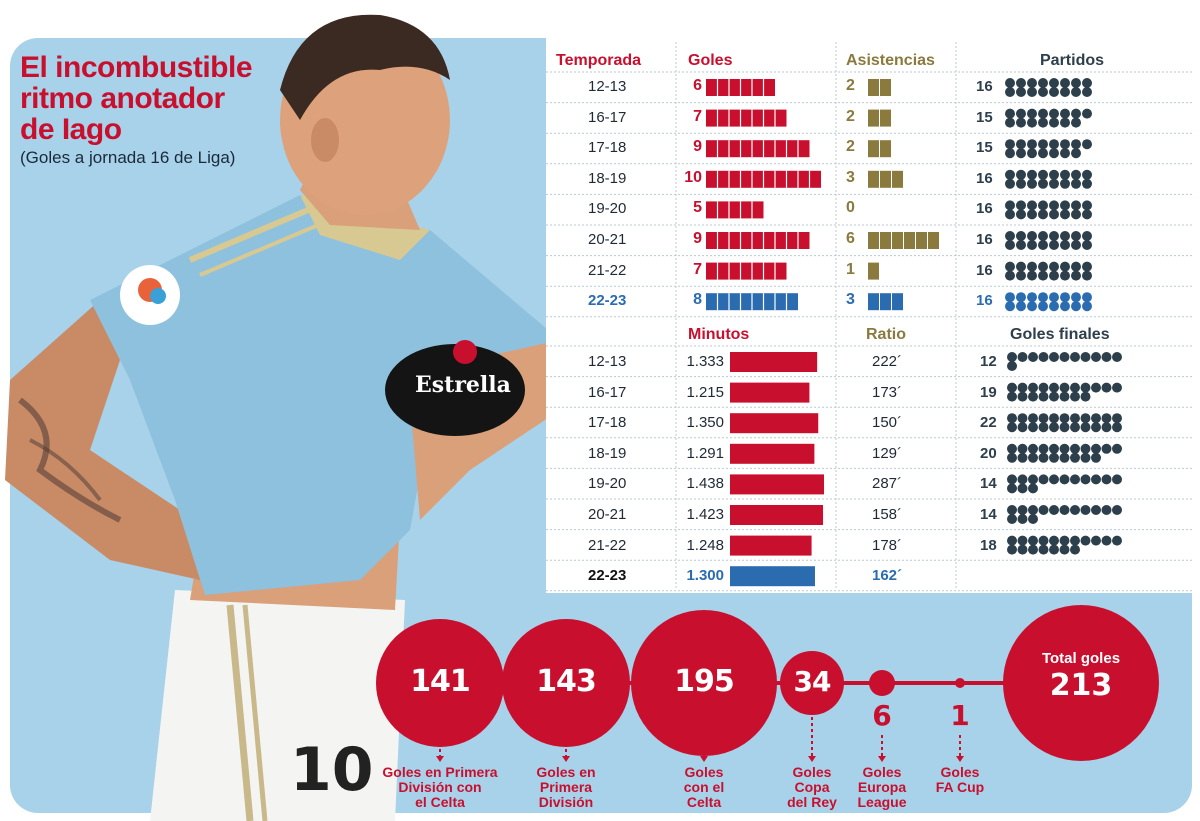 The height and width of the screenshot is (821, 1200). What do you see at coordinates (887, 453) in the screenshot?
I see `ratio-value: 129´` at bounding box center [887, 453].